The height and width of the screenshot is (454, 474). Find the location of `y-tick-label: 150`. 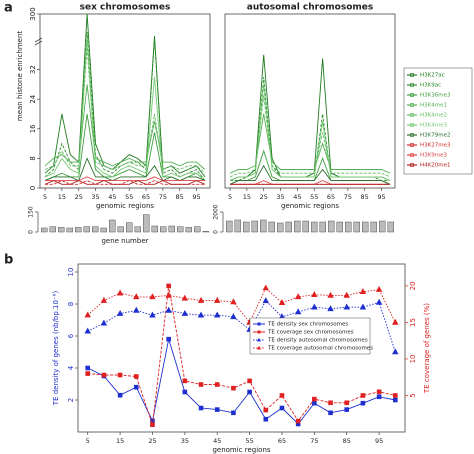

y-tick-label: 150 is located at coordinates (31, 212).